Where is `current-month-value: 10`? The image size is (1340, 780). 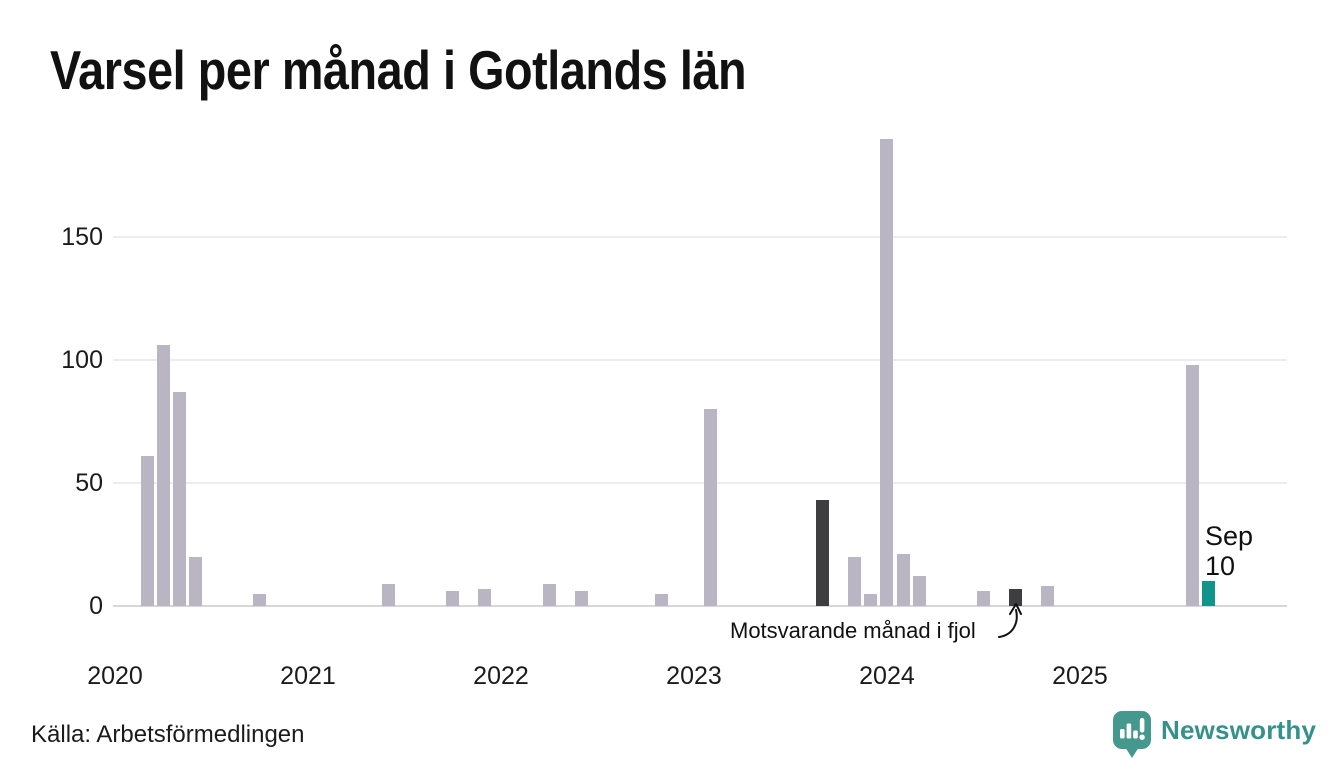
current-month-value: 10 is located at coordinates (1220, 566).